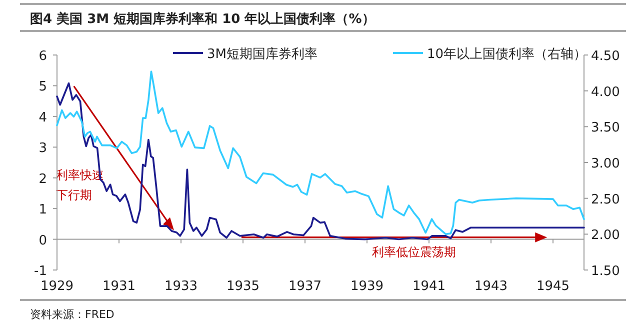 The image size is (634, 327). What do you see at coordinates (491, 286) in the screenshot?
I see `x-tick-label: 1943` at bounding box center [491, 286].